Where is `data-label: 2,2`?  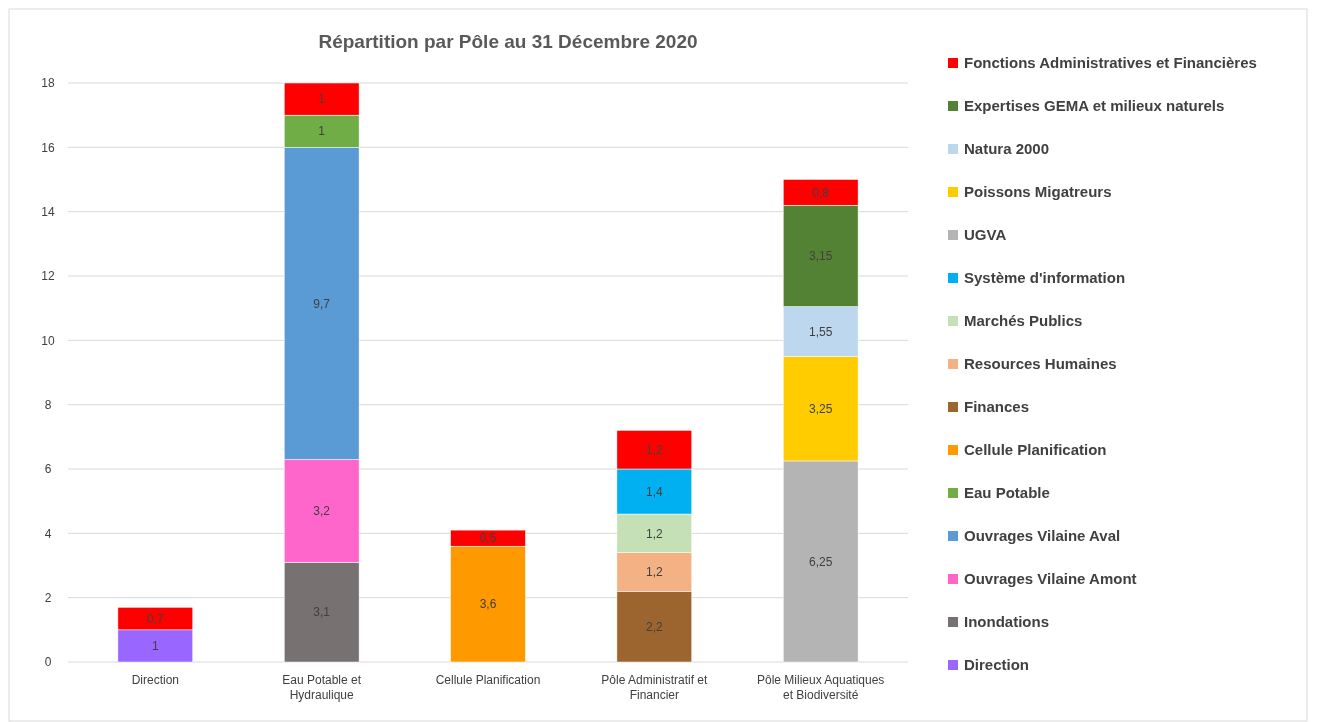 data-label: 2,2 is located at coordinates (654, 626).